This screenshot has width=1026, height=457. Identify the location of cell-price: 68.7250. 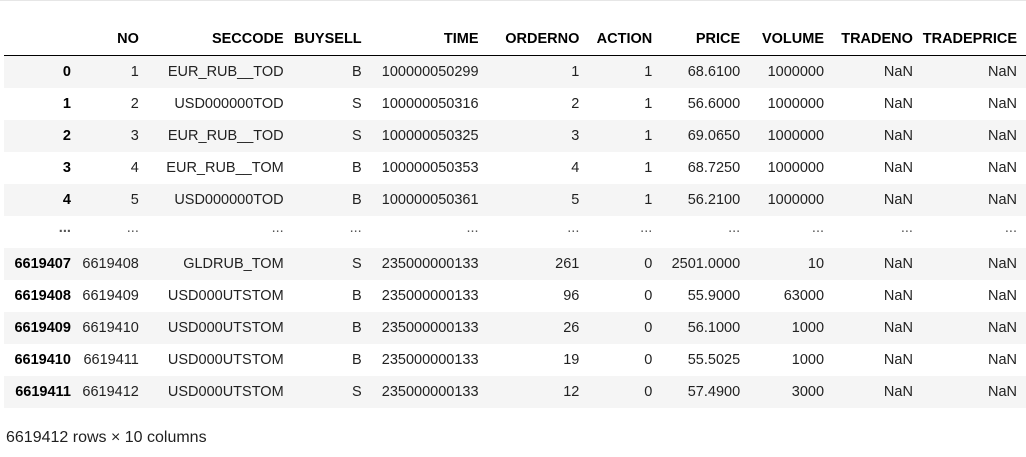
(714, 168).